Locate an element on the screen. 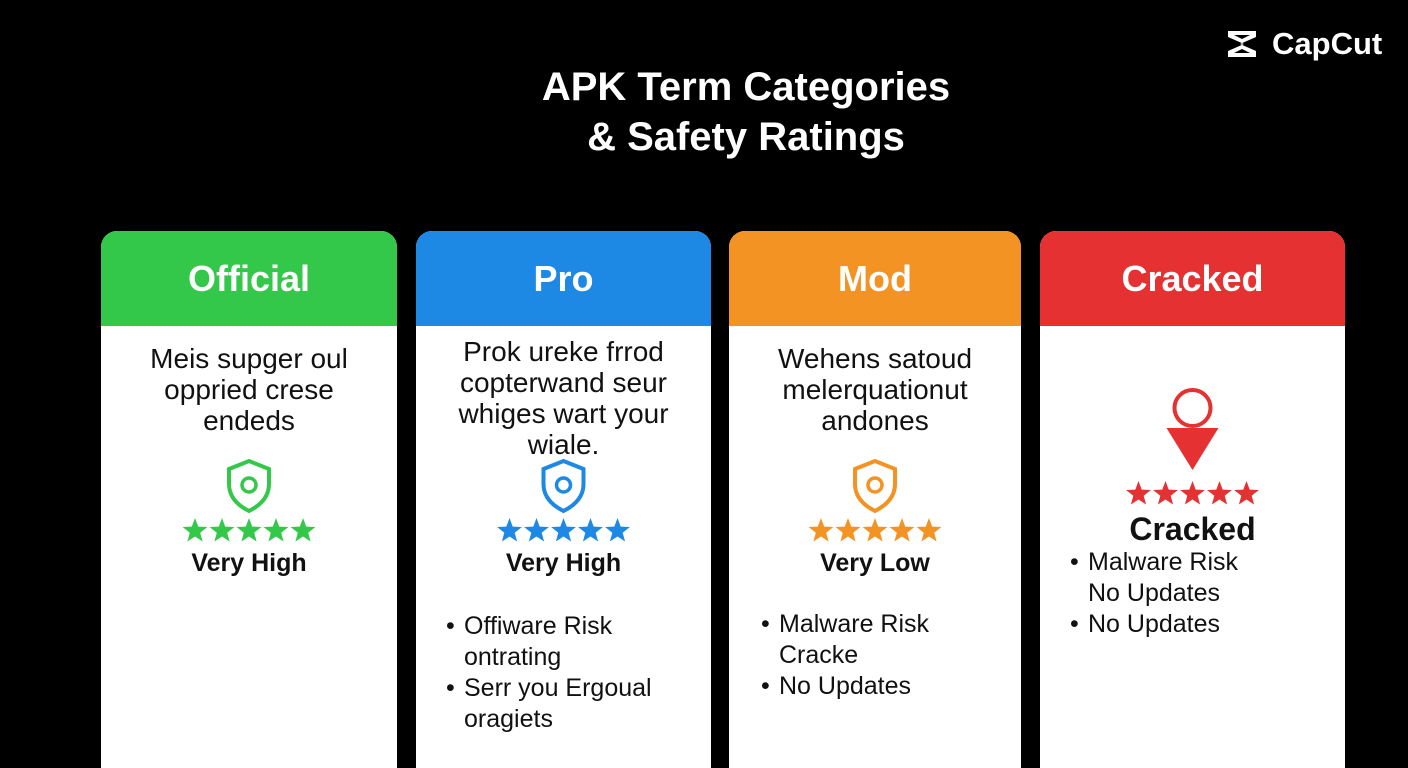  description-line: endeds is located at coordinates (249, 420).